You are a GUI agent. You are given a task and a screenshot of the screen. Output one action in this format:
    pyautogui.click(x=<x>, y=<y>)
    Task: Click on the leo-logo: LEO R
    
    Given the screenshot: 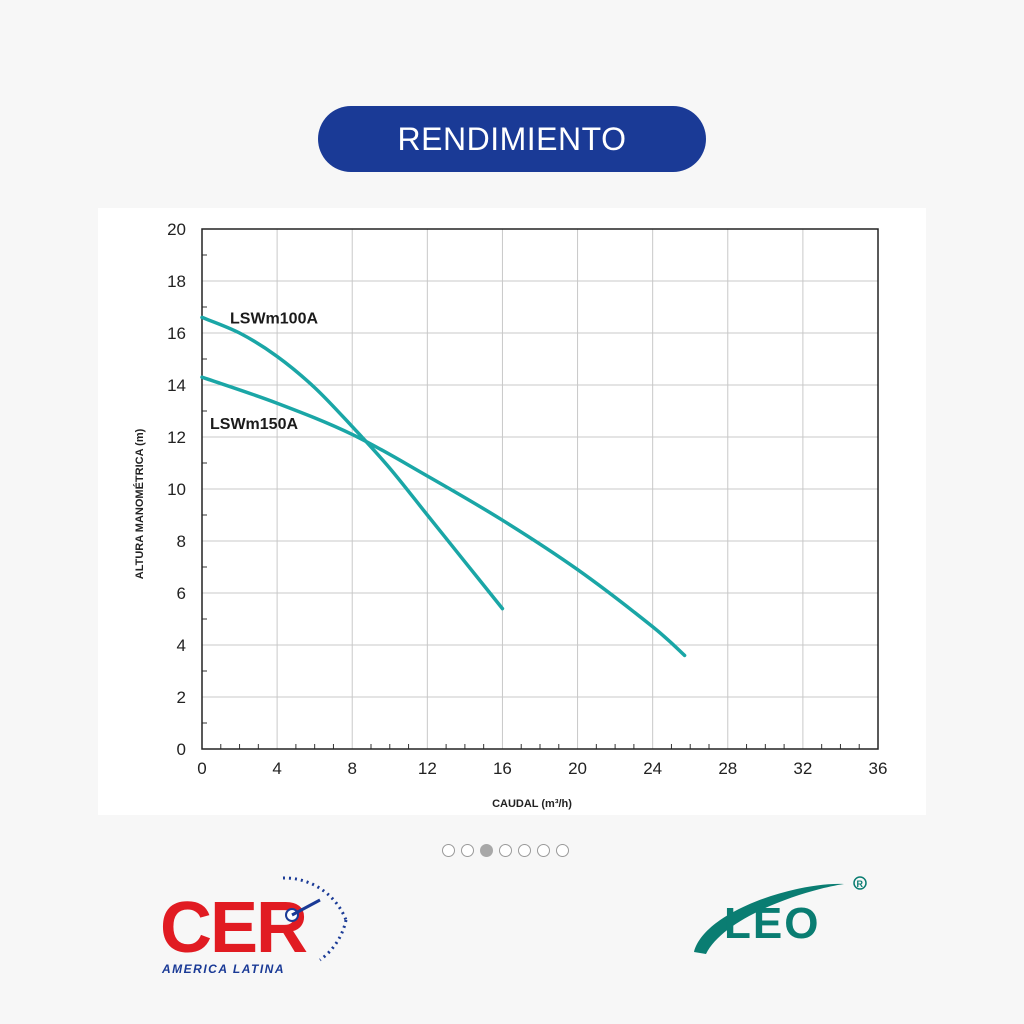 What is the action you would take?
    pyautogui.click(x=780, y=915)
    